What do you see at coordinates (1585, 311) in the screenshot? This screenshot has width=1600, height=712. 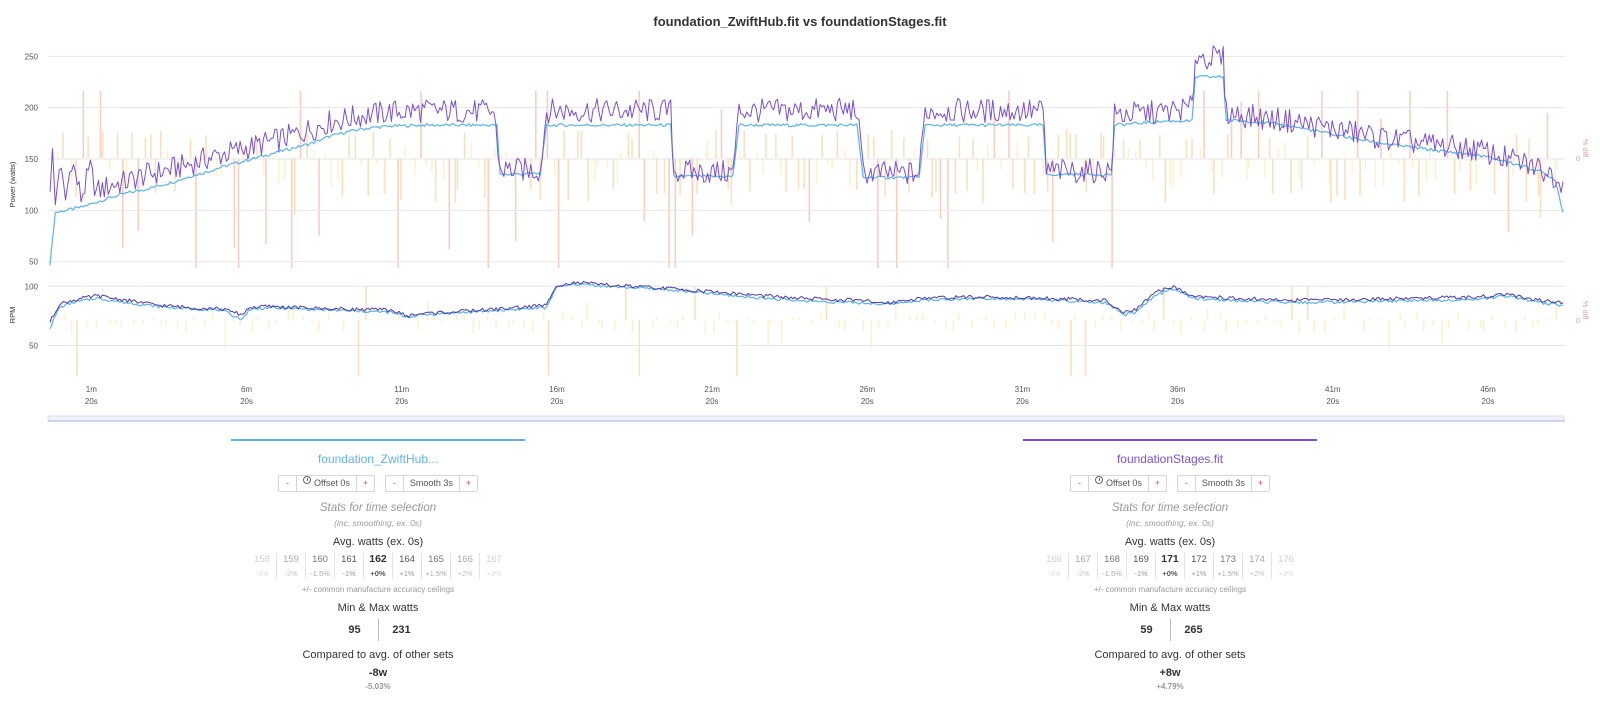 I see `y2-axis-label: % diff` at bounding box center [1585, 311].